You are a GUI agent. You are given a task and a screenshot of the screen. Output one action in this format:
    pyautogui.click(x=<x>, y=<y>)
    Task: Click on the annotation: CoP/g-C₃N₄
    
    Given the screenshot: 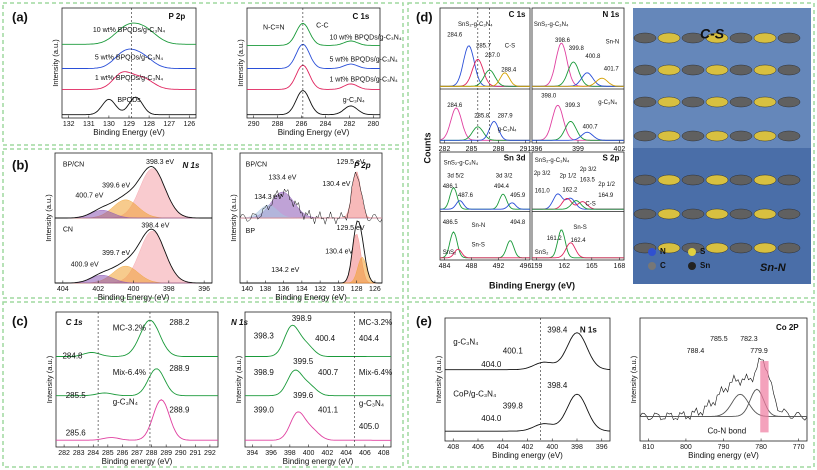 What is the action you would take?
    pyautogui.click(x=474, y=393)
    